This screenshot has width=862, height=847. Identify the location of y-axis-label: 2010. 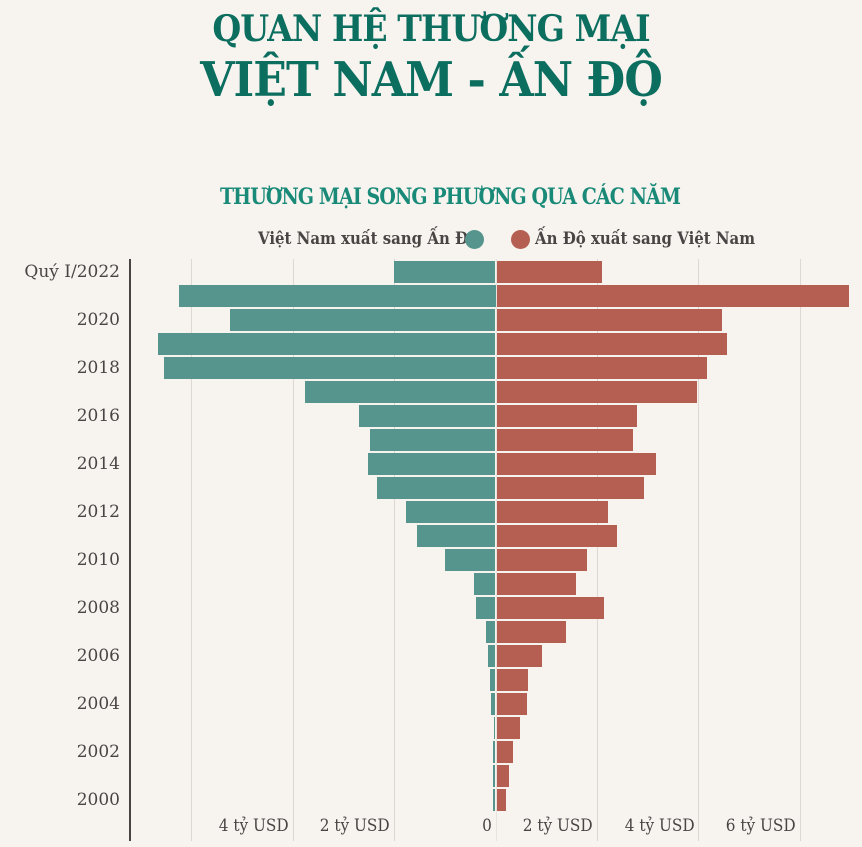
(98, 560).